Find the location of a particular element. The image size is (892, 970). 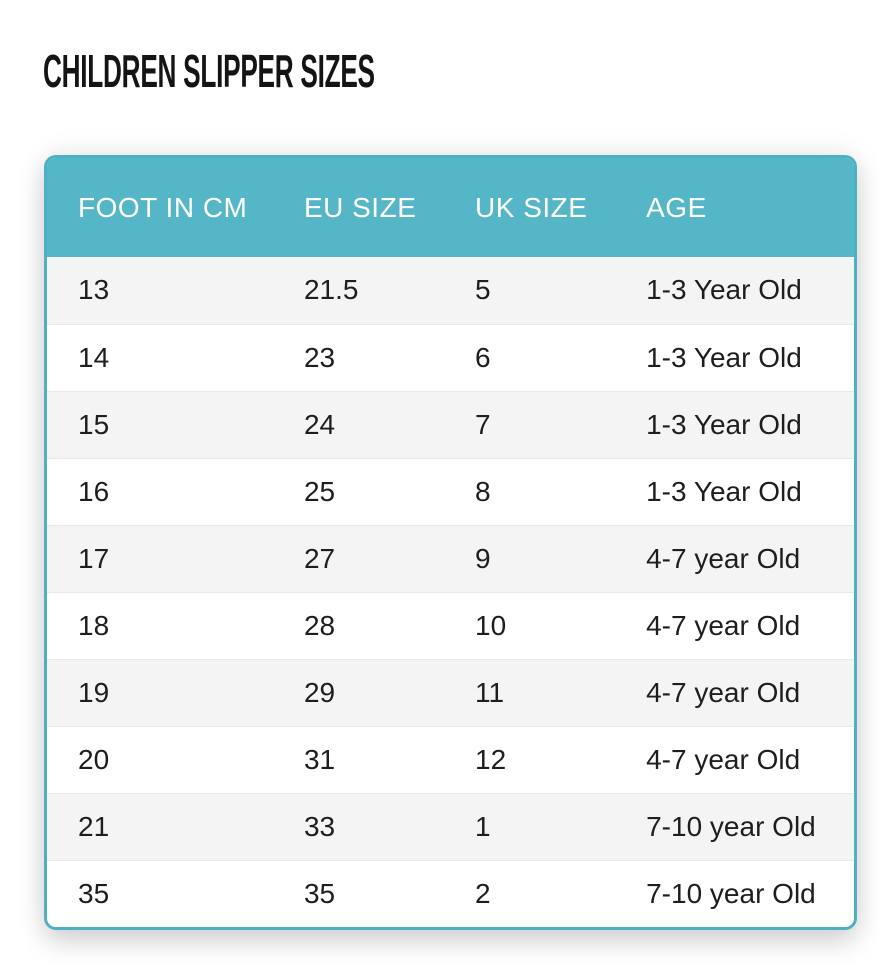

table-header-row: FOOT IN CM EU SIZE UK SIZE AGE is located at coordinates (450, 207).